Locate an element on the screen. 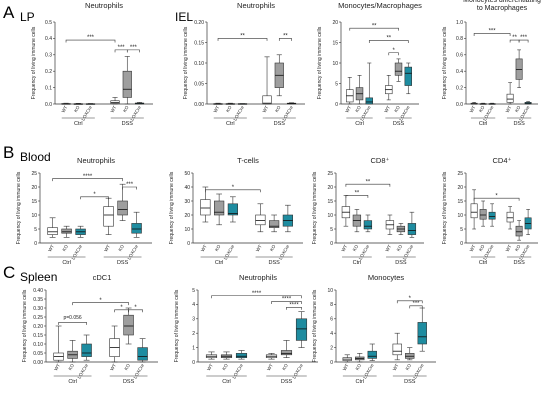  significance-label: **** is located at coordinates (257, 294).